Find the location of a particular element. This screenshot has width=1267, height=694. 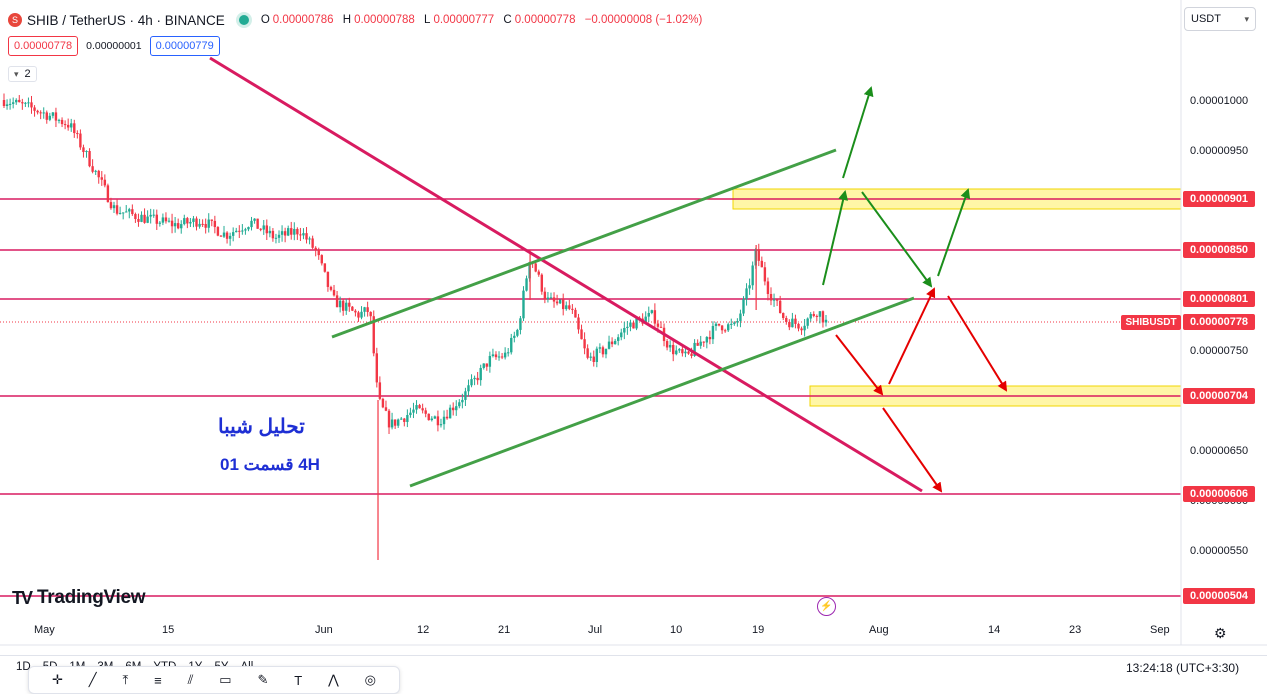

date-tick-label: 14 is located at coordinates (994, 630).